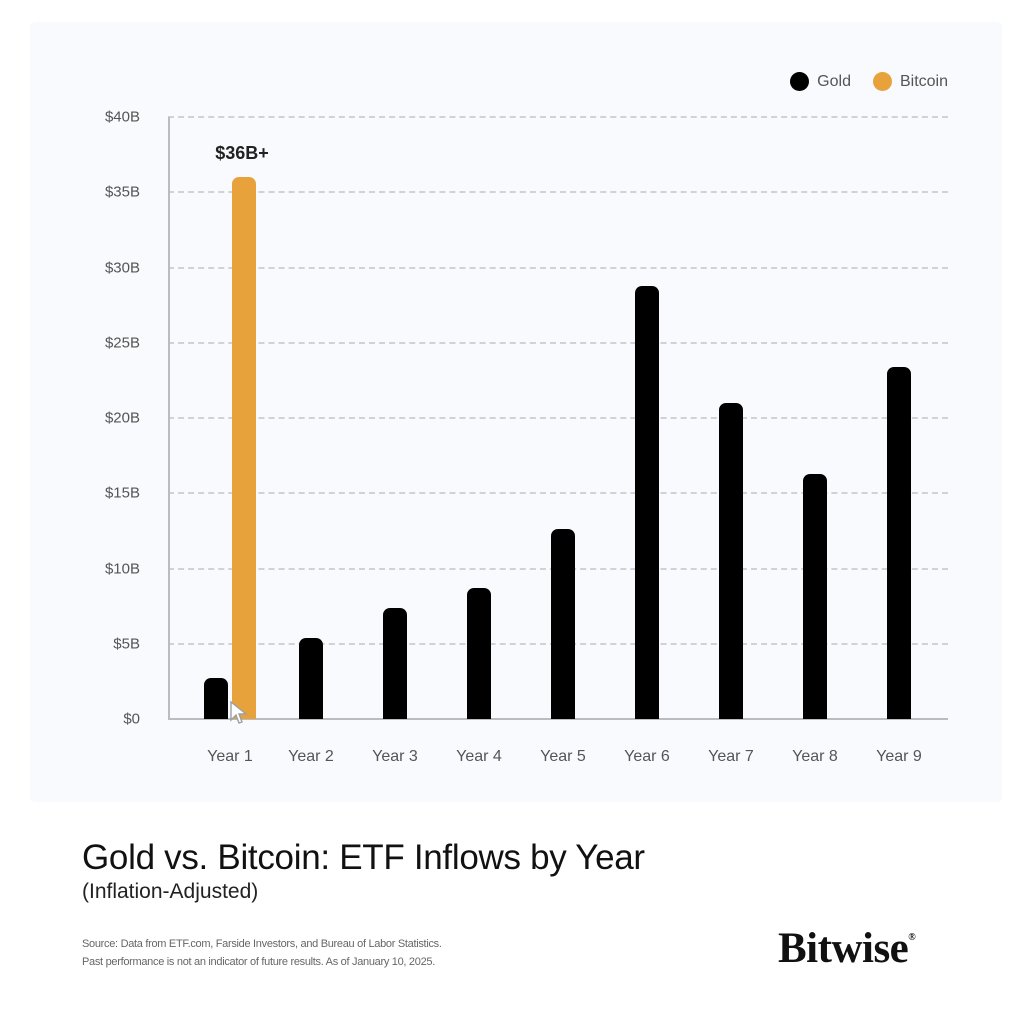 The image size is (1024, 1012). I want to click on legend-label: Gold, so click(834, 81).